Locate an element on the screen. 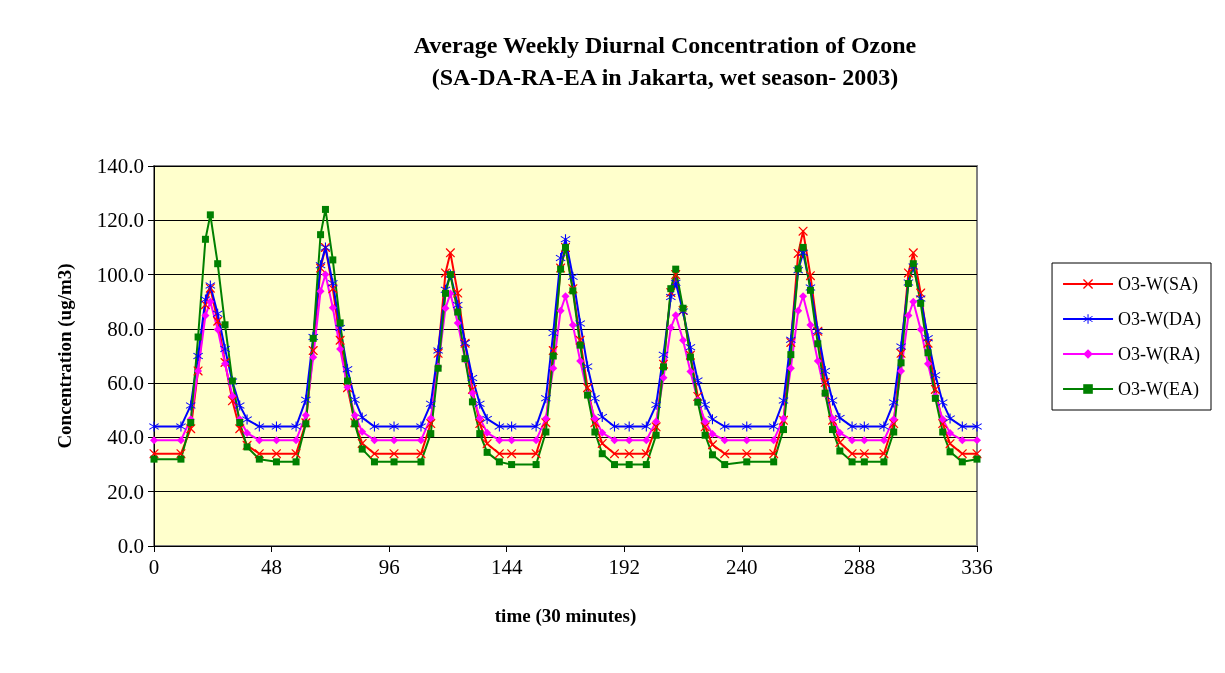 Image resolution: width=1225 pixels, height=673 pixels. legend-label: O3-W(RA) is located at coordinates (1159, 354).